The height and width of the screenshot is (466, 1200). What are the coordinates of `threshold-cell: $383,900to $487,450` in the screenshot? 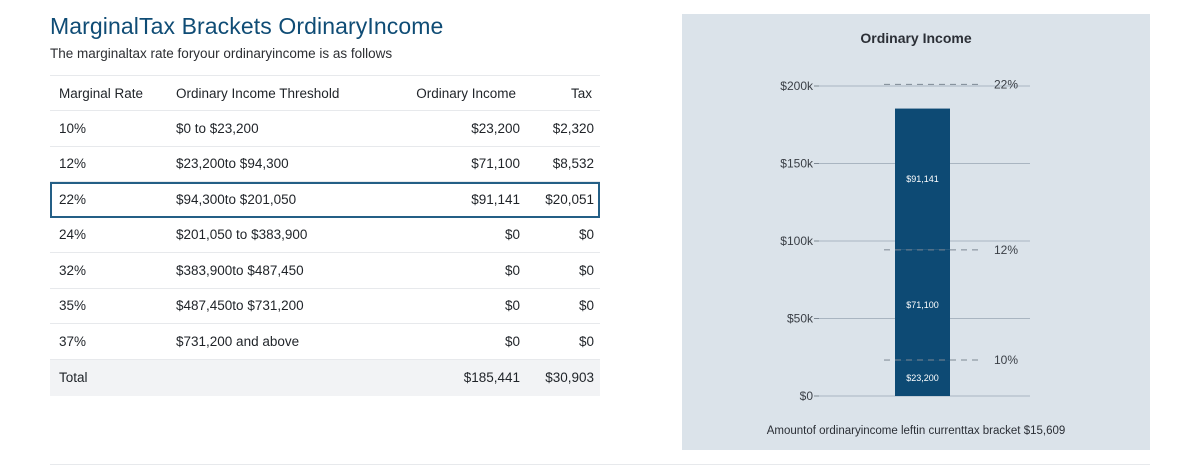 It's located at (240, 270).